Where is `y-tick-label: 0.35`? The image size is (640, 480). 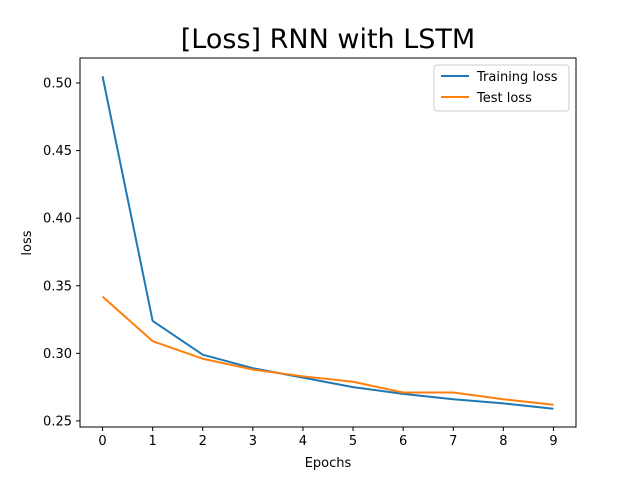
y-tick-label: 0.35 is located at coordinates (57, 286).